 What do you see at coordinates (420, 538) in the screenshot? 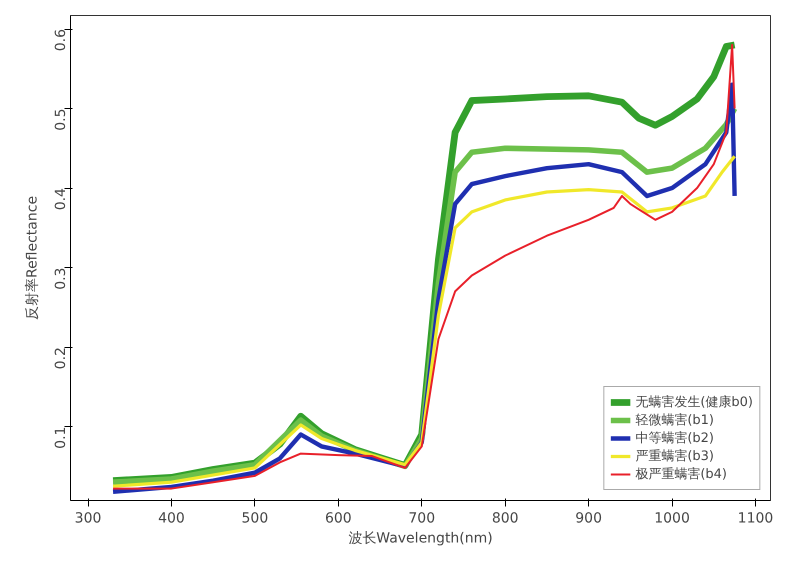
I see `x-axis-title: 波长Wavelength(nm)` at bounding box center [420, 538].